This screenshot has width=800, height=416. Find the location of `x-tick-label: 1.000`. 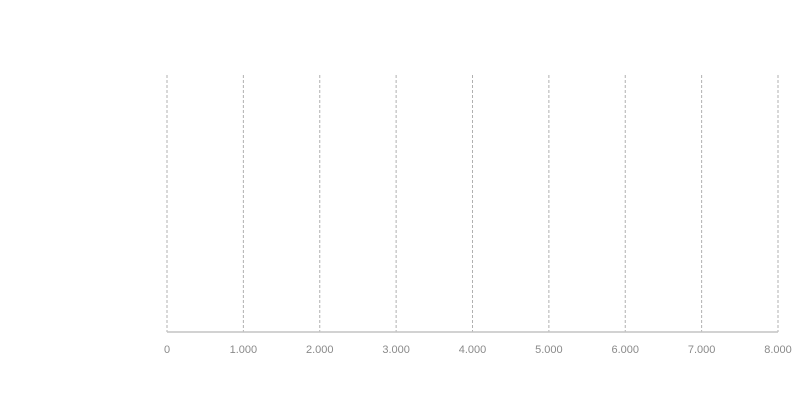

x-tick-label: 1.000 is located at coordinates (244, 350).